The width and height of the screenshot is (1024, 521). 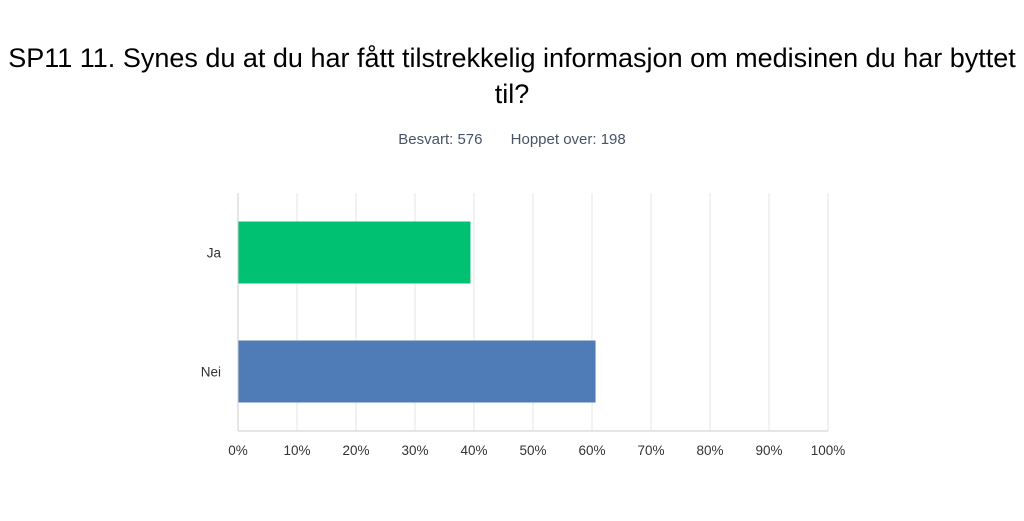 I want to click on bar-nei, so click(x=417, y=371).